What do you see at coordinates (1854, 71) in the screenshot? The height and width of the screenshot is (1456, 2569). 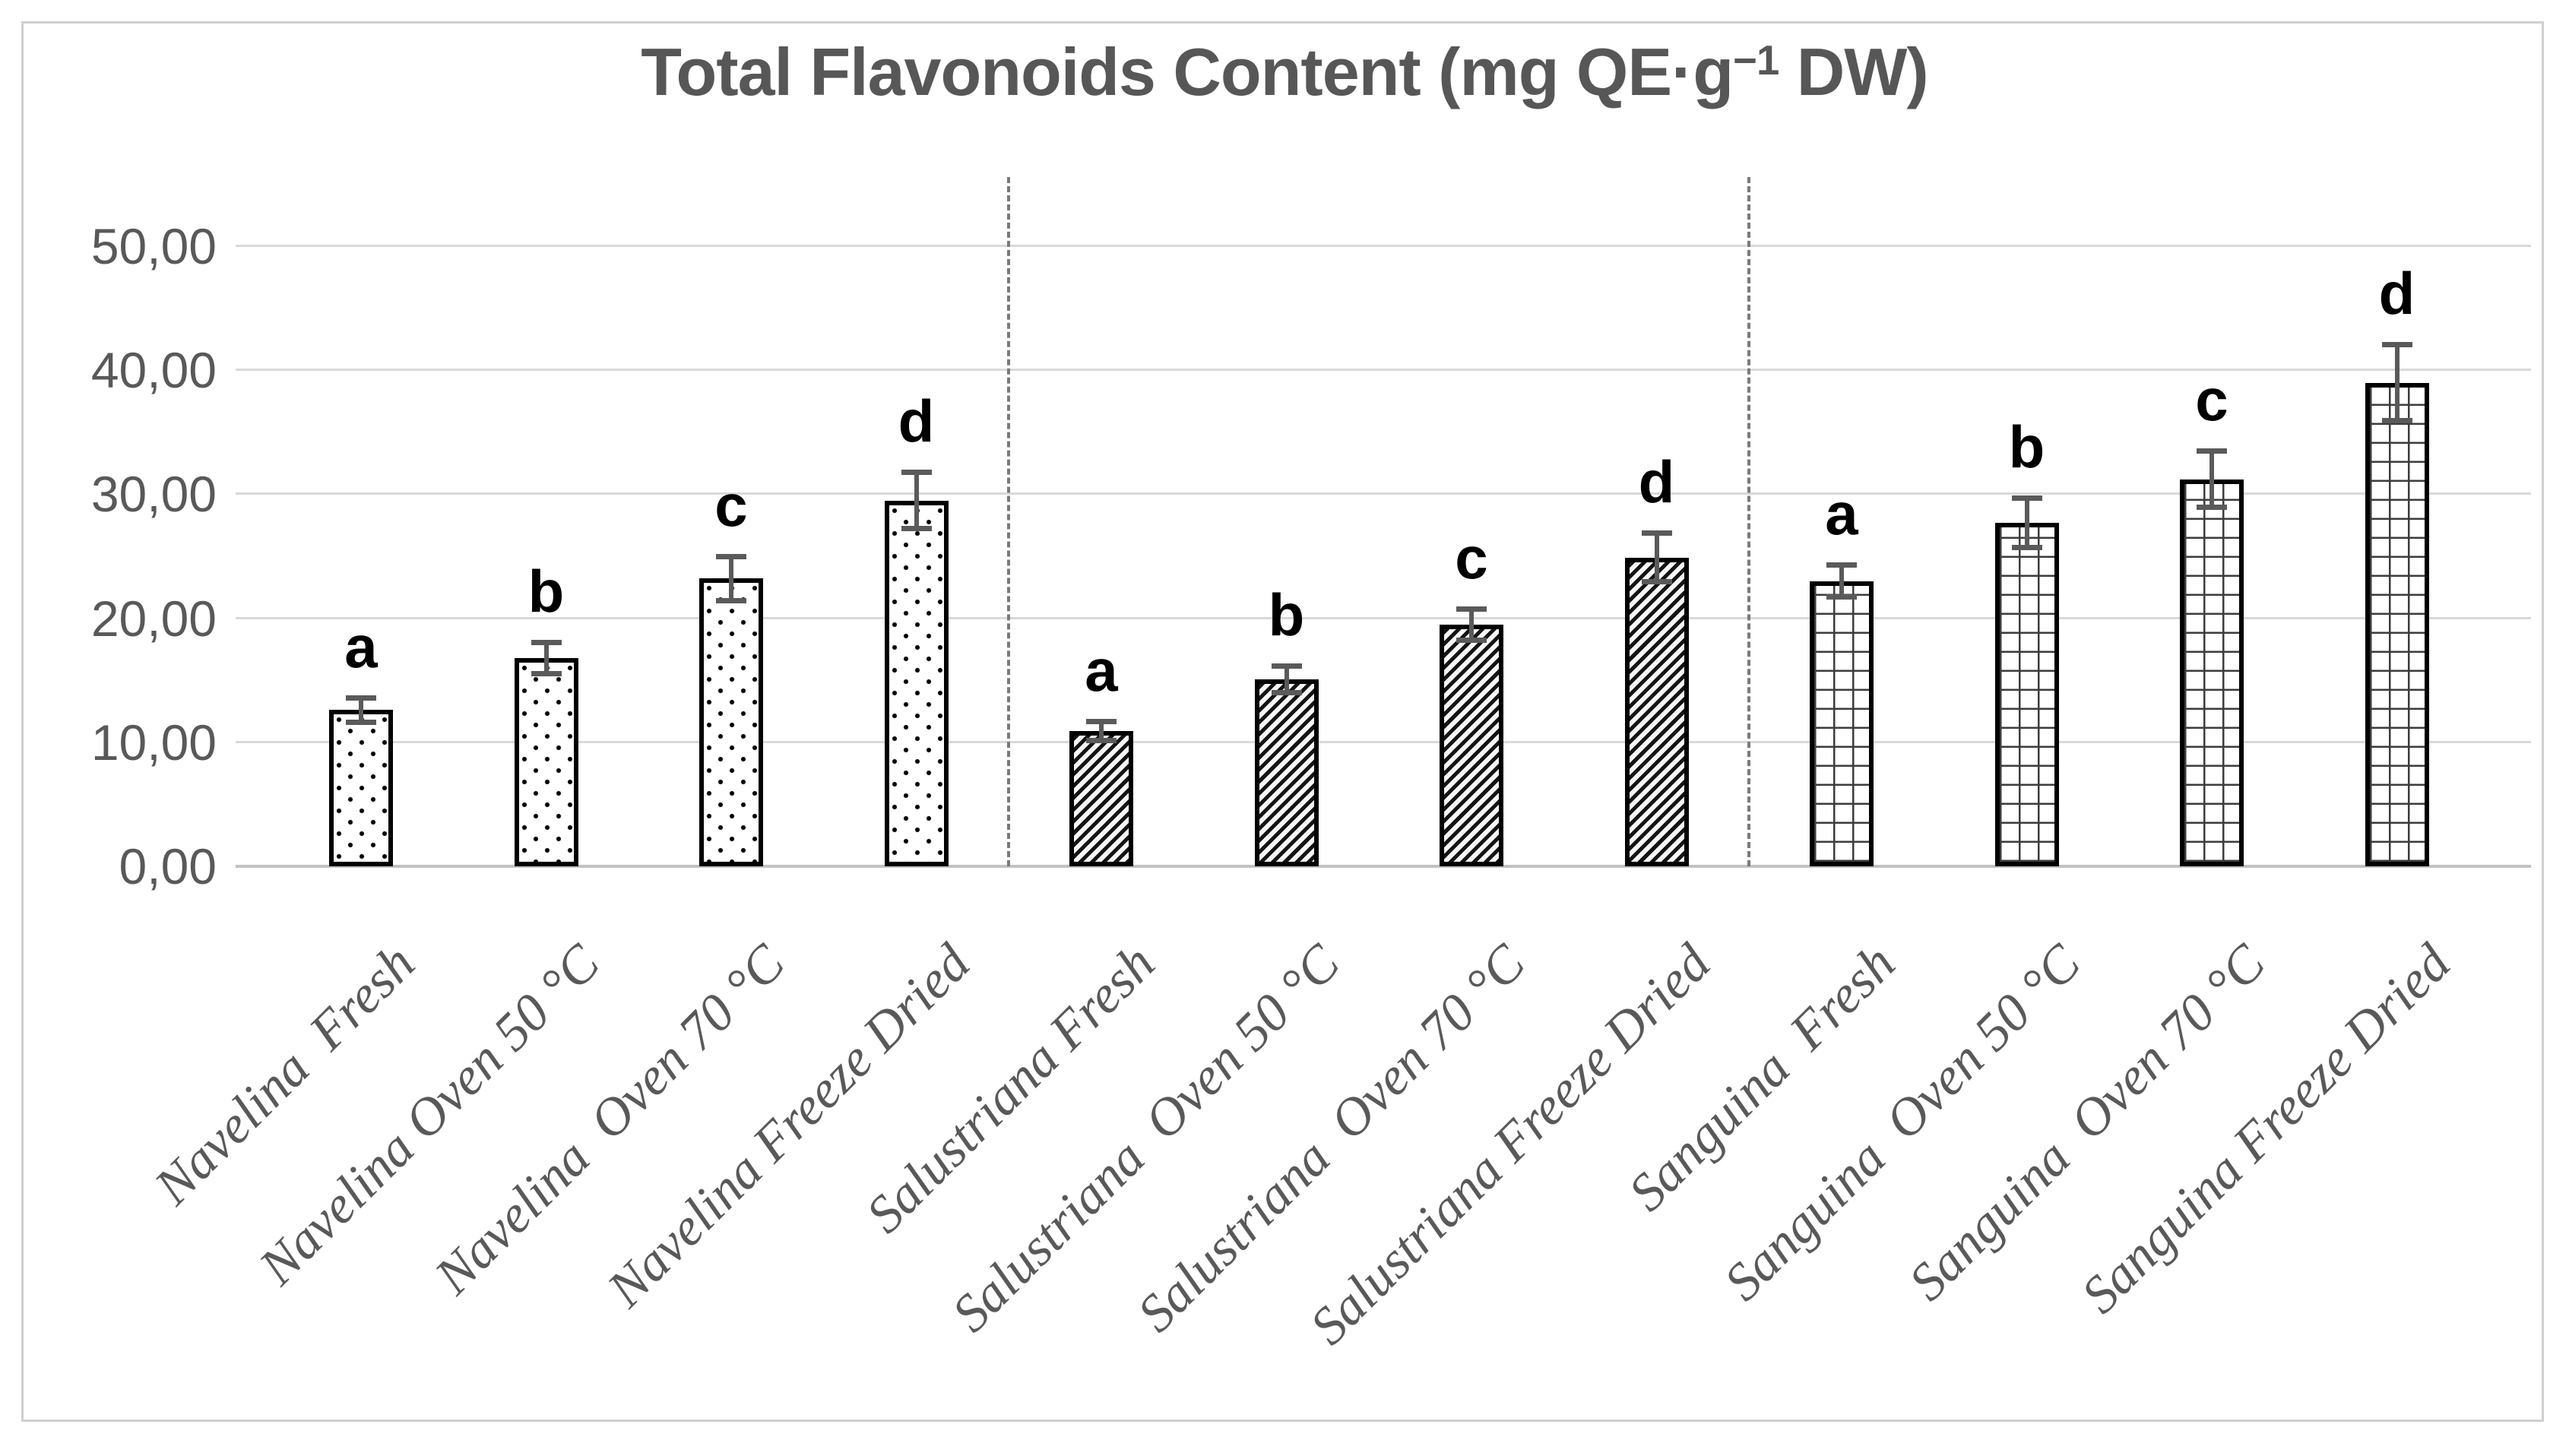 I see `chart-title-suffix: DW)` at bounding box center [1854, 71].